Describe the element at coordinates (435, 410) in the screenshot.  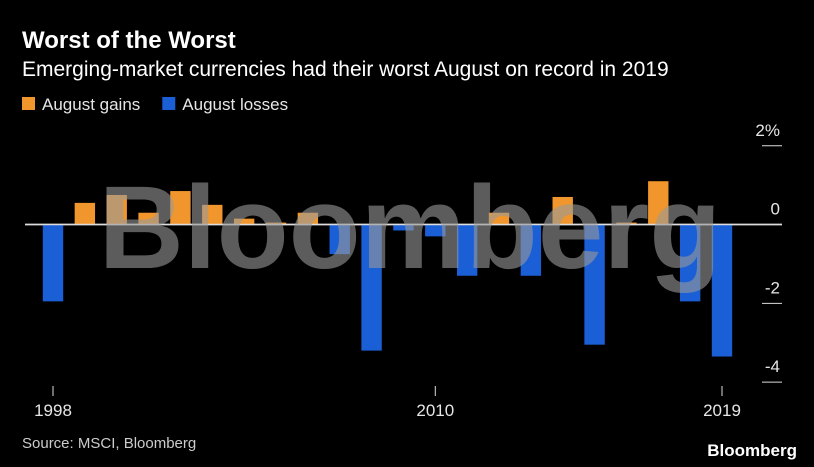
I see `x-tick-label: 2010` at that location.